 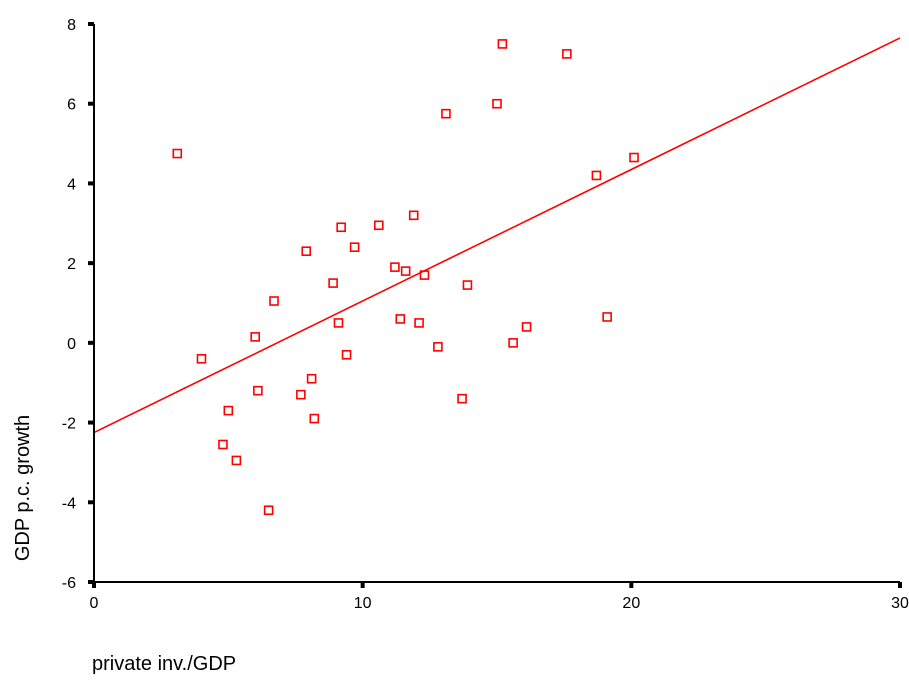 What do you see at coordinates (23, 488) in the screenshot?
I see `y-axis-title: GDP p.c. growth` at bounding box center [23, 488].